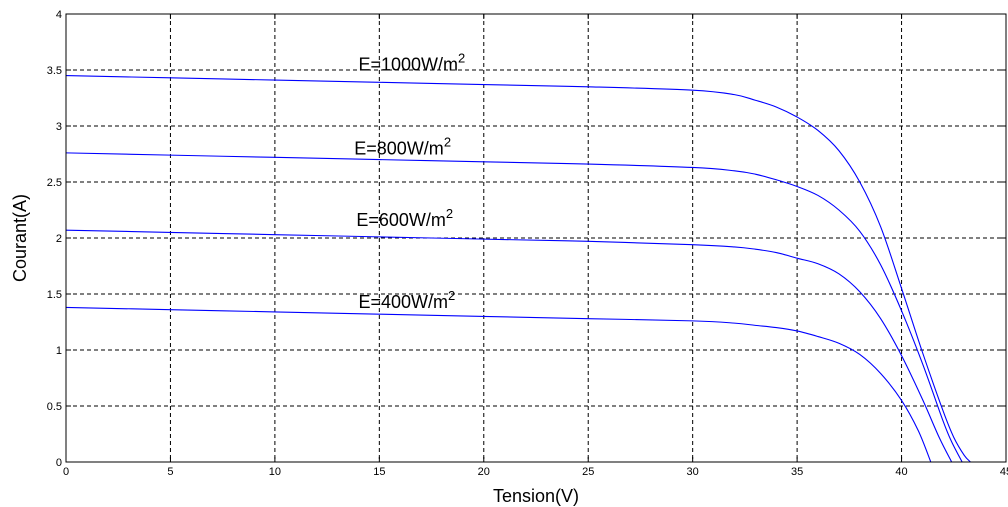  What do you see at coordinates (59, 239) in the screenshot?
I see `y-tick-label: 2` at bounding box center [59, 239].